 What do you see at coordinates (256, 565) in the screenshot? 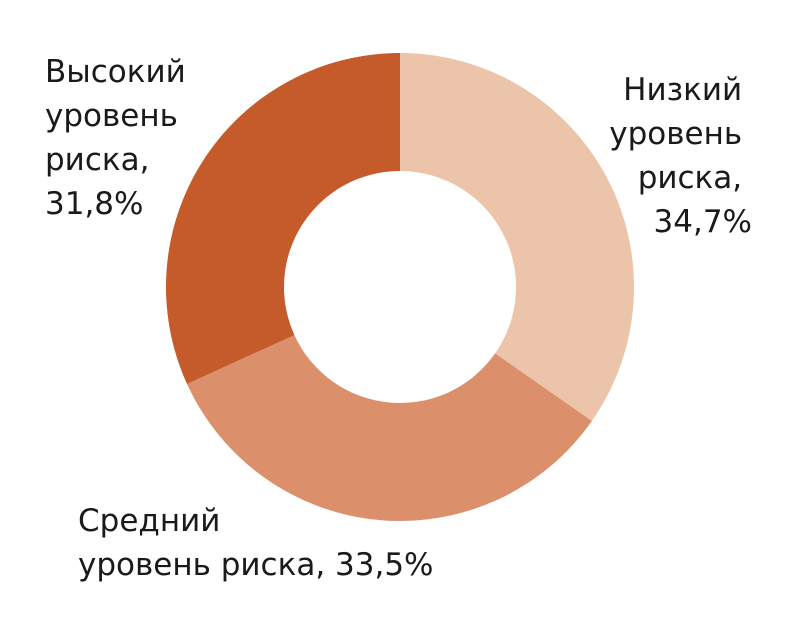
I see `slice-label-medium-line-2: уровень риска, 33,5%` at bounding box center [256, 565].